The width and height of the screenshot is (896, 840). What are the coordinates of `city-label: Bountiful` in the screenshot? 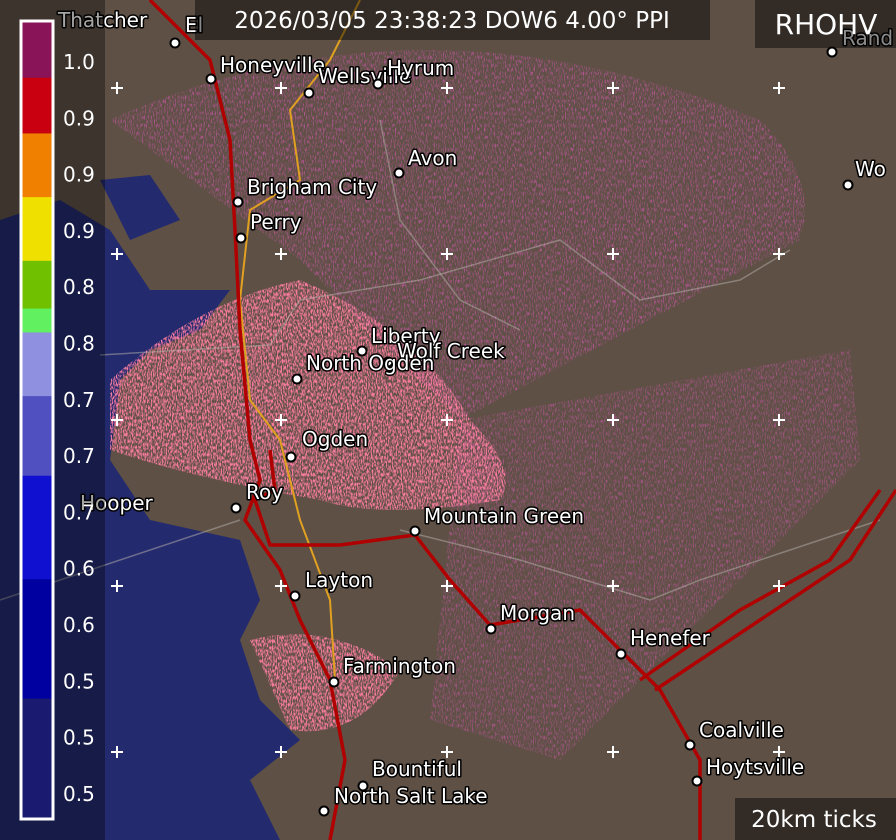 It's located at (417, 769).